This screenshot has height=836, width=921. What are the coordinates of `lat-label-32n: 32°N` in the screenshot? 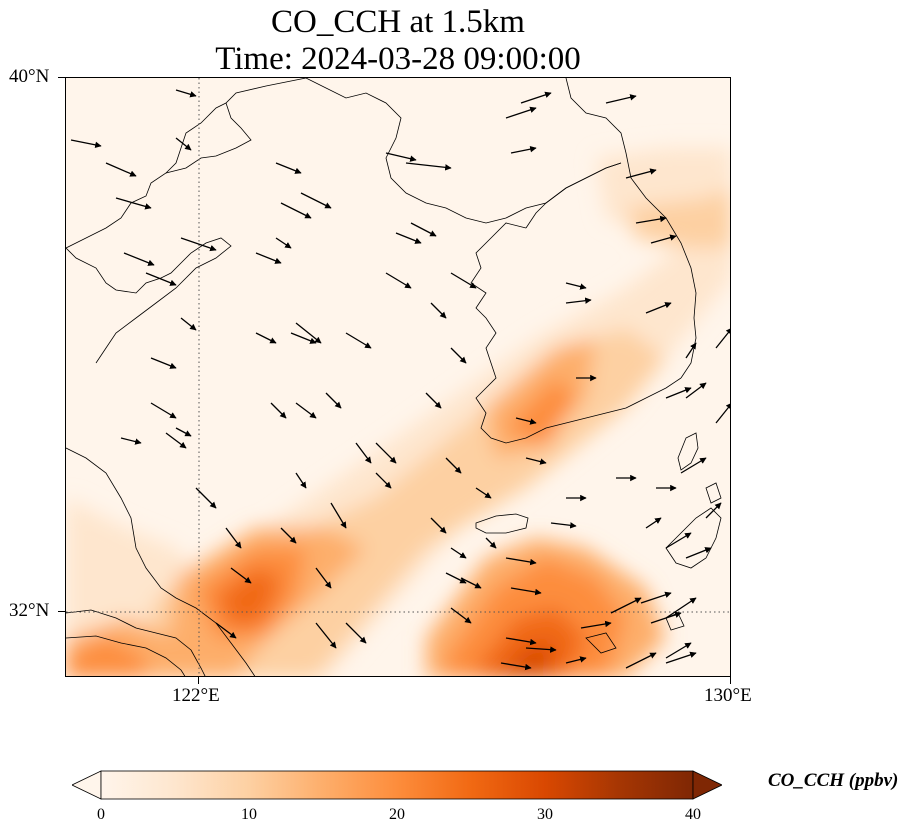 It's located at (29, 610).